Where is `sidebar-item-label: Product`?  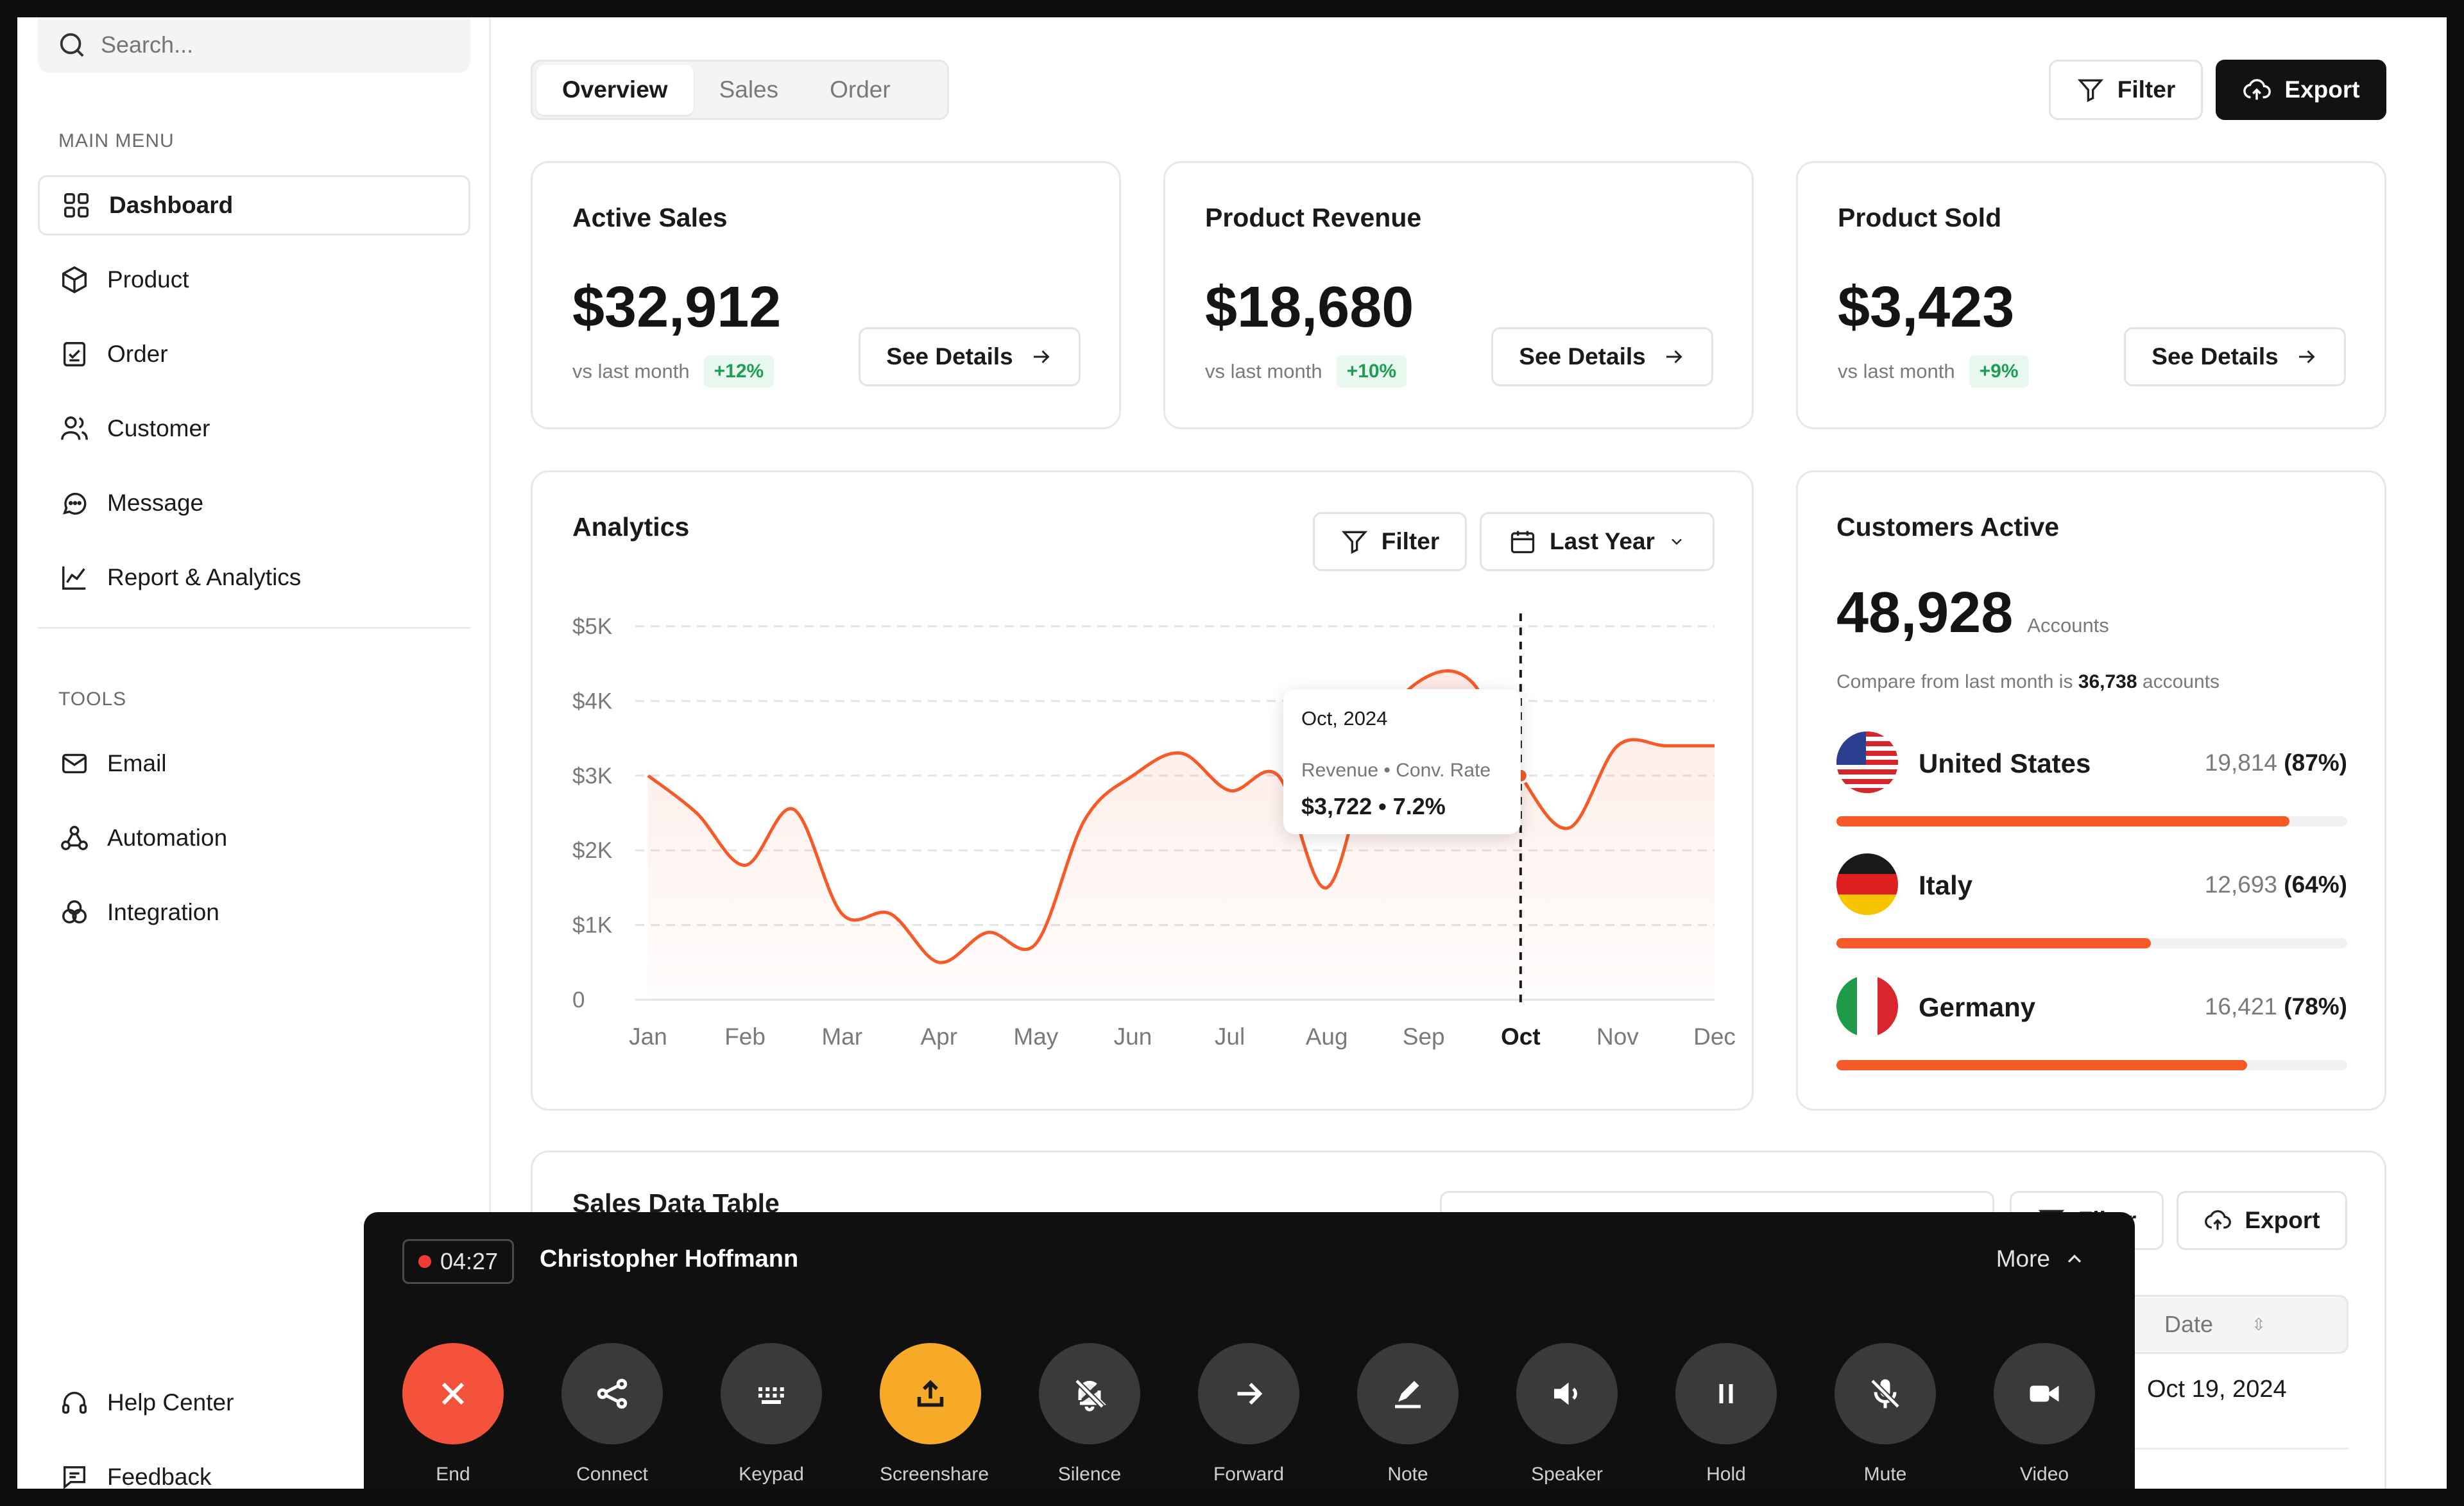 sidebar-item-label: Product is located at coordinates (148, 279).